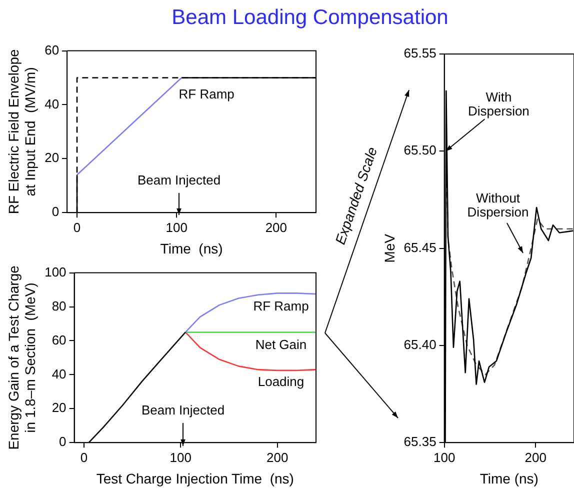  I want to click on y-tick-label: 65.40, so click(420, 344).